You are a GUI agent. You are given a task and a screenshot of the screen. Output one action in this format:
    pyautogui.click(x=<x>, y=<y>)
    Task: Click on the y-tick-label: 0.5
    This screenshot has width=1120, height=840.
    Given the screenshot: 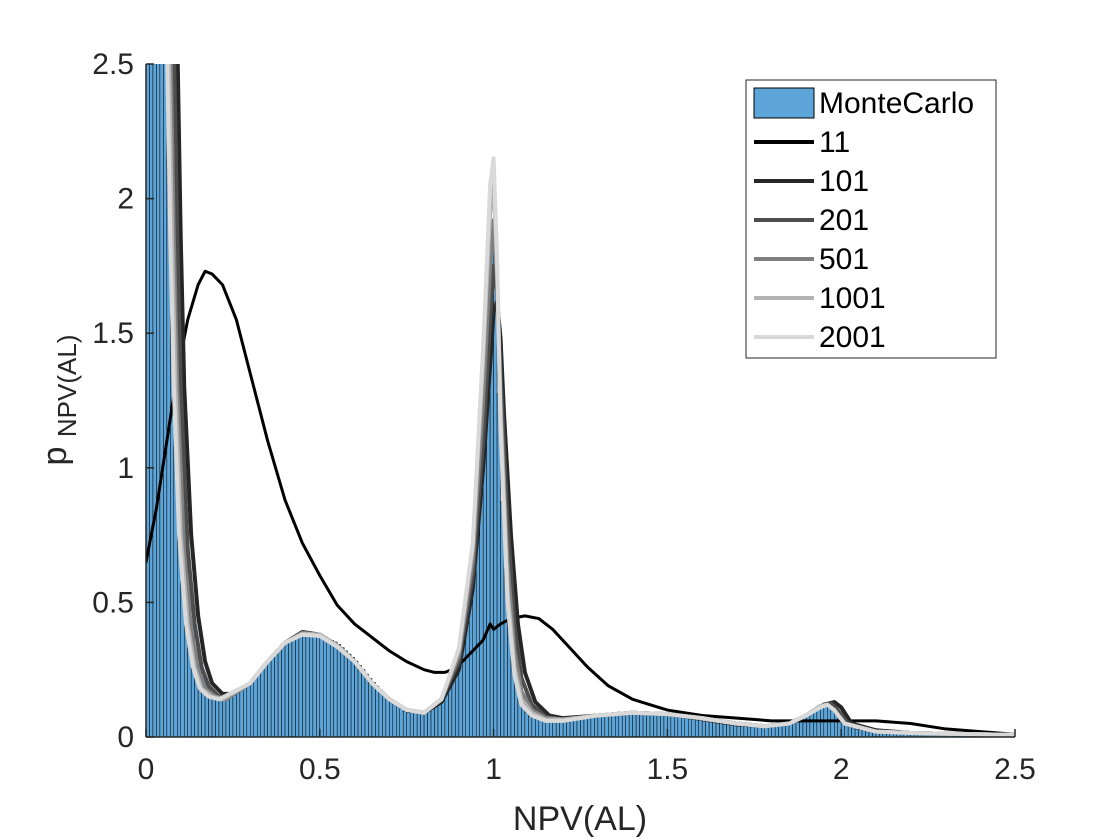 What is the action you would take?
    pyautogui.click(x=113, y=602)
    